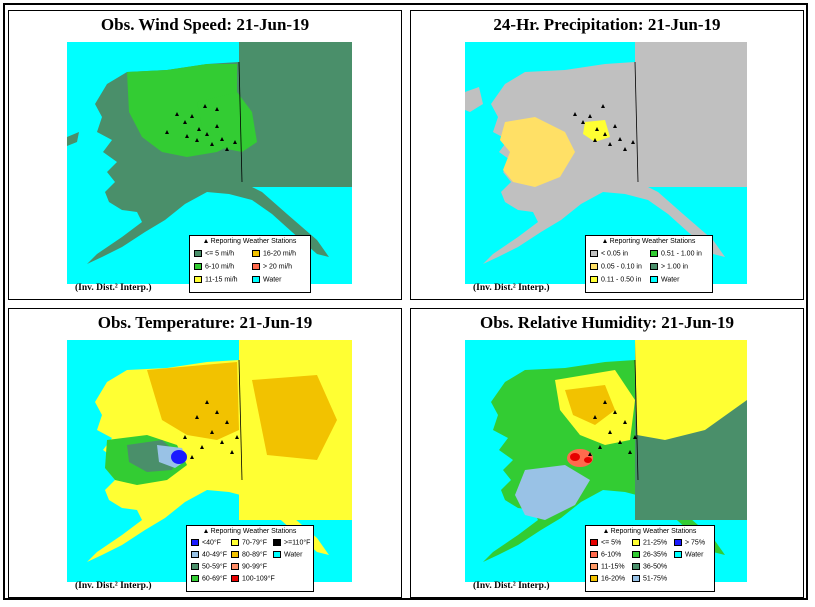 This screenshot has height=607, width=815. I want to click on legend-item: 80-89°F, so click(249, 555).